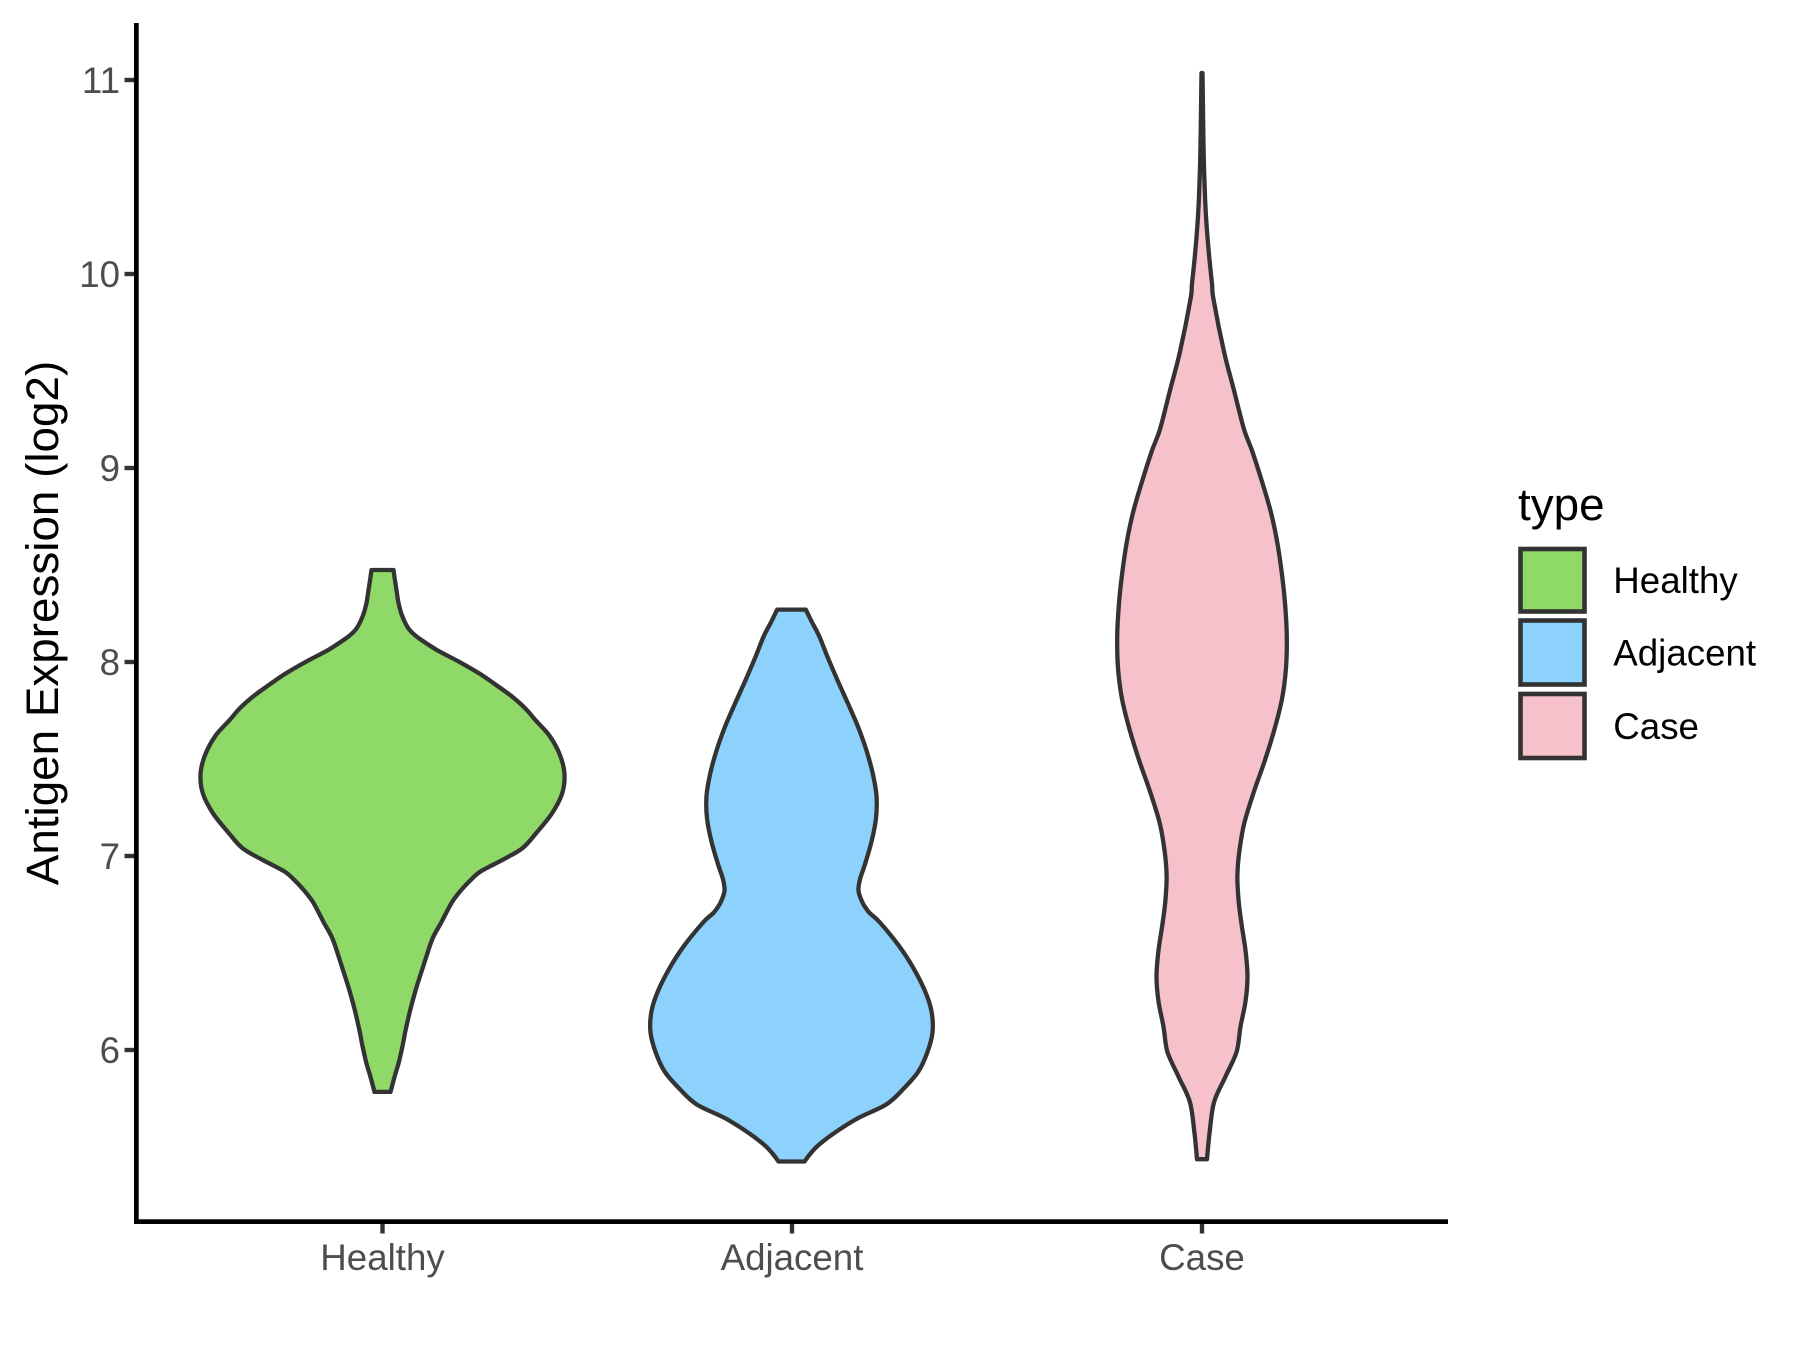  I want to click on svg-text: 9, so click(110, 468).